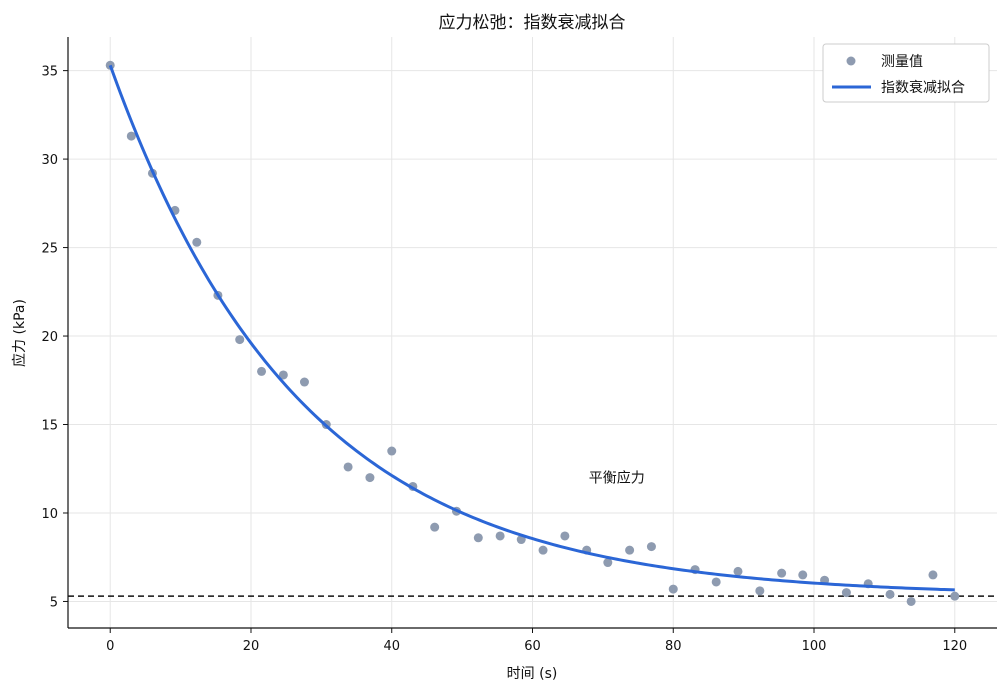  Describe the element at coordinates (49, 160) in the screenshot. I see `y-tick-label: 30` at that location.